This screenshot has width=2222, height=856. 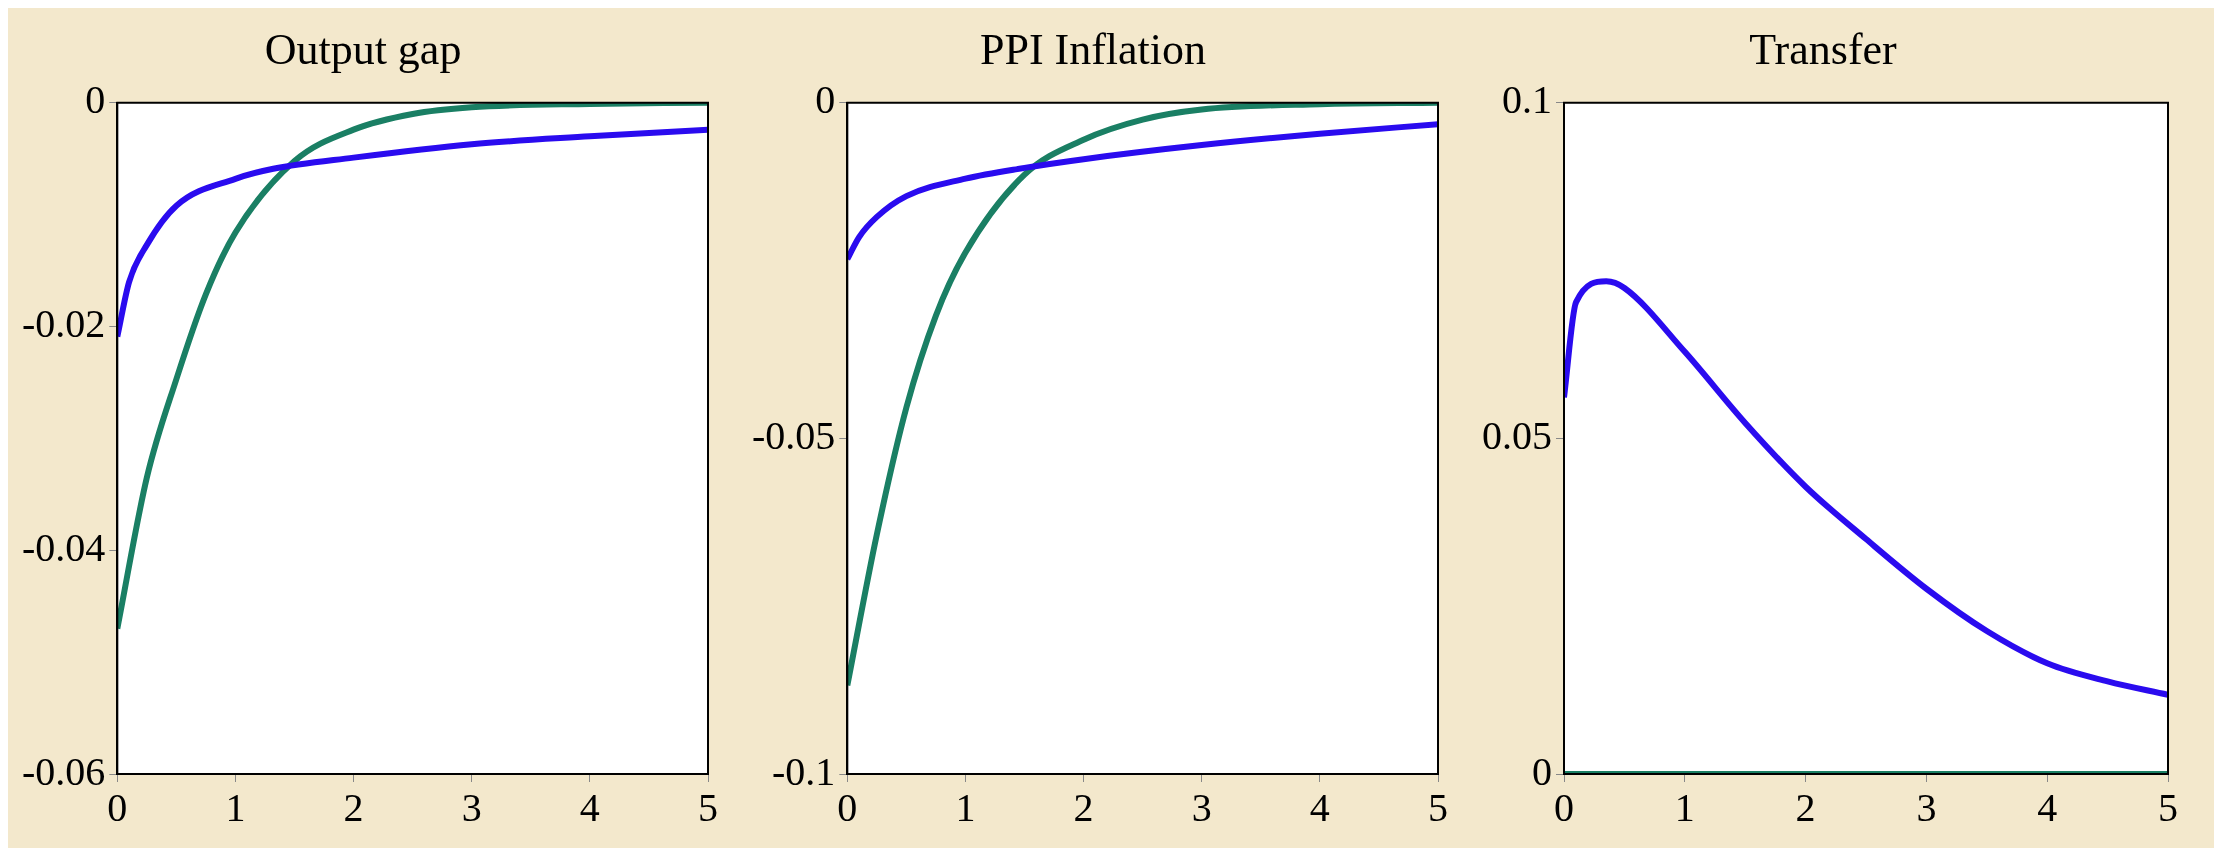 What do you see at coordinates (1823, 49) in the screenshot?
I see `chart-title: Transfer` at bounding box center [1823, 49].